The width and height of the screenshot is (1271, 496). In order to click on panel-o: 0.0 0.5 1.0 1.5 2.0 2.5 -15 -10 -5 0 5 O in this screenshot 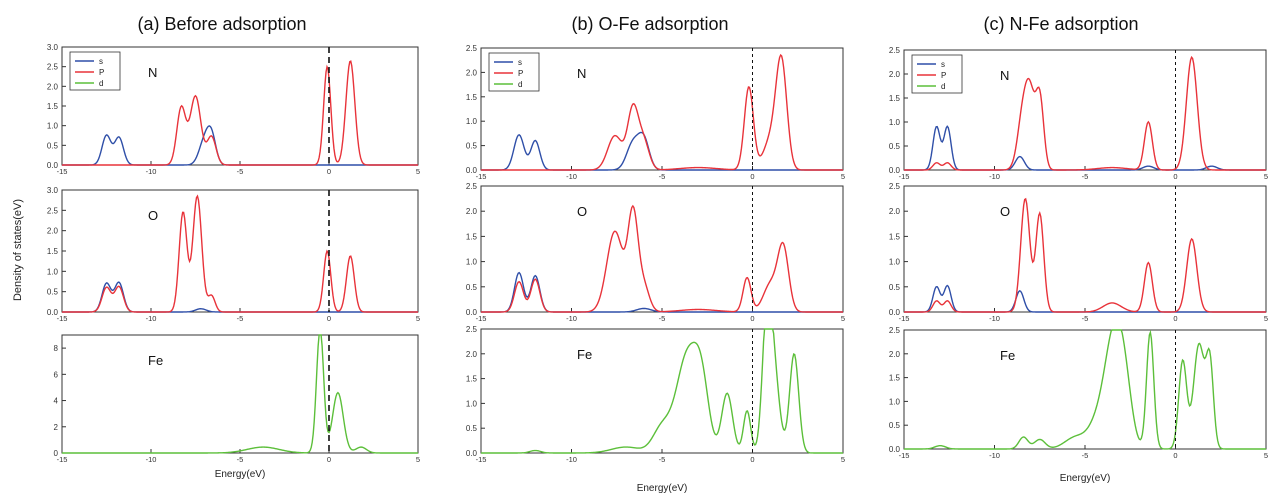, I will do `click(1078, 252)`.